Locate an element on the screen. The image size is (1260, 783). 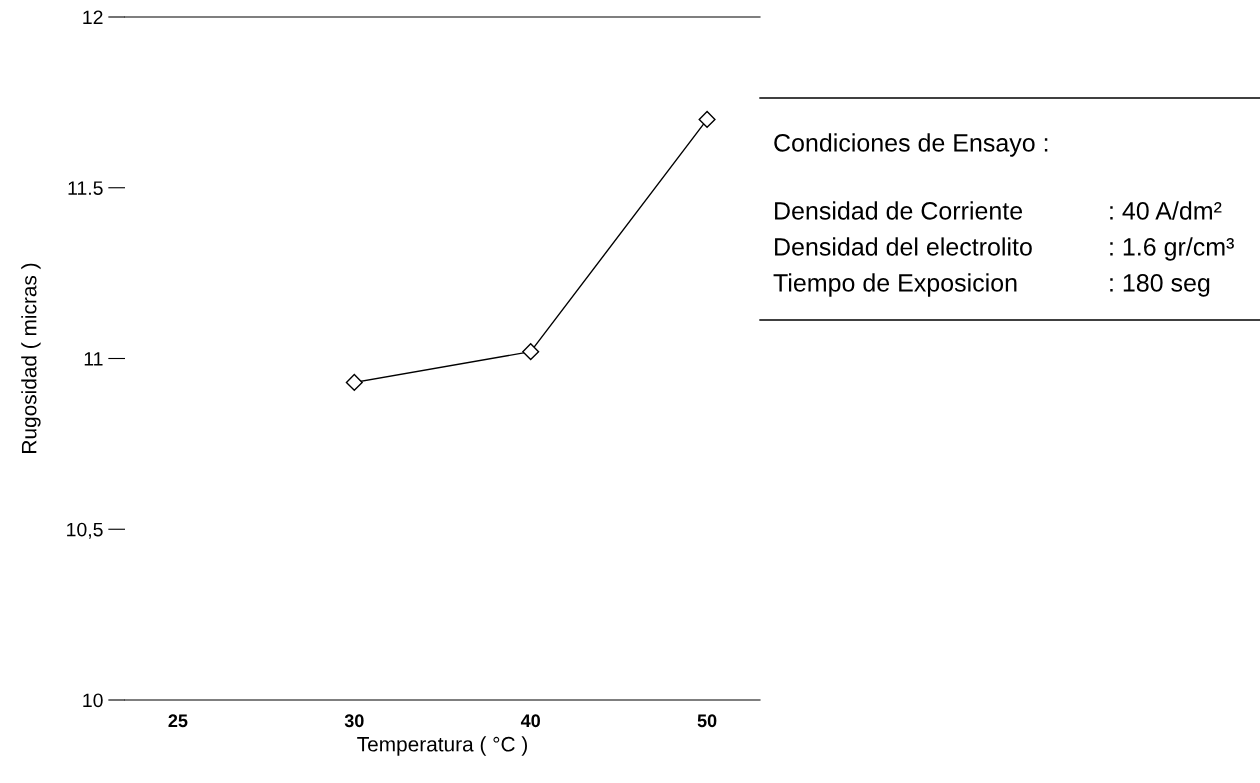
text: Condiciones de Ensayo : is located at coordinates (911, 145).